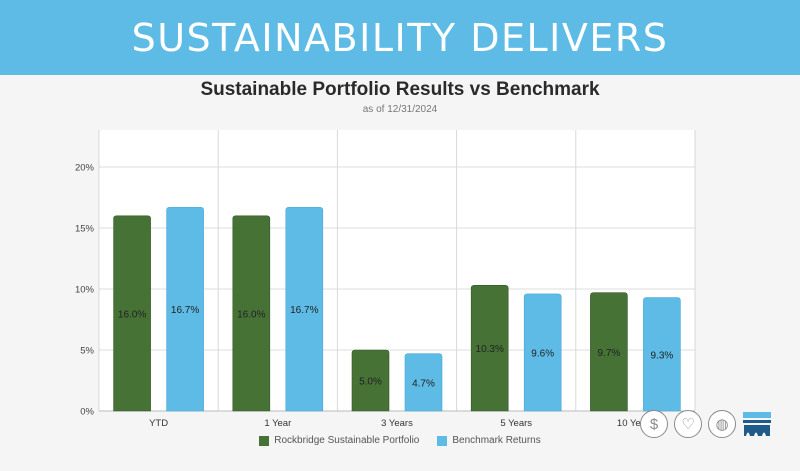  What do you see at coordinates (397, 423) in the screenshot?
I see `x-tick-label: 3 Years` at bounding box center [397, 423].